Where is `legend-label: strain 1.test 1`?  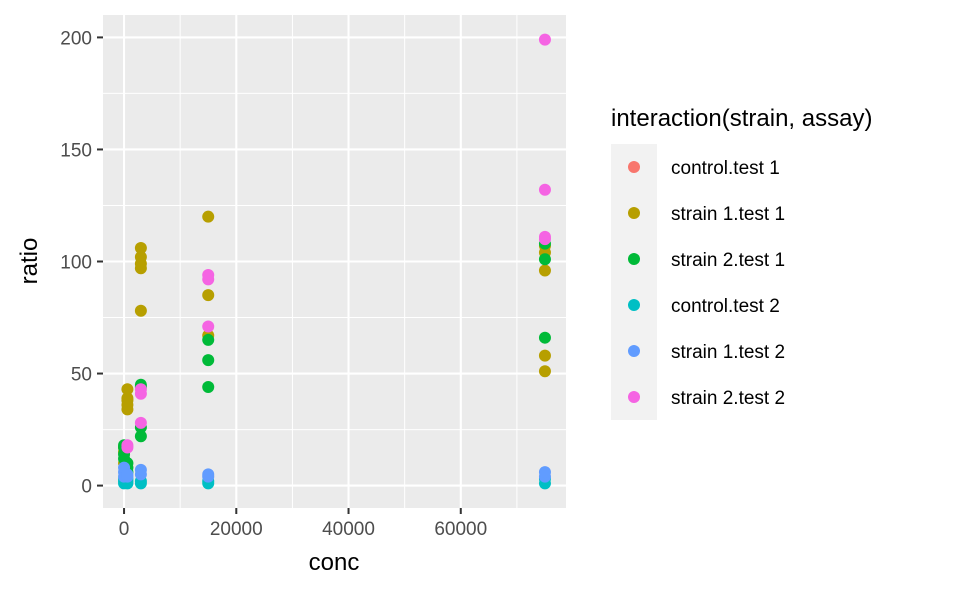
legend-label: strain 1.test 1 is located at coordinates (728, 214).